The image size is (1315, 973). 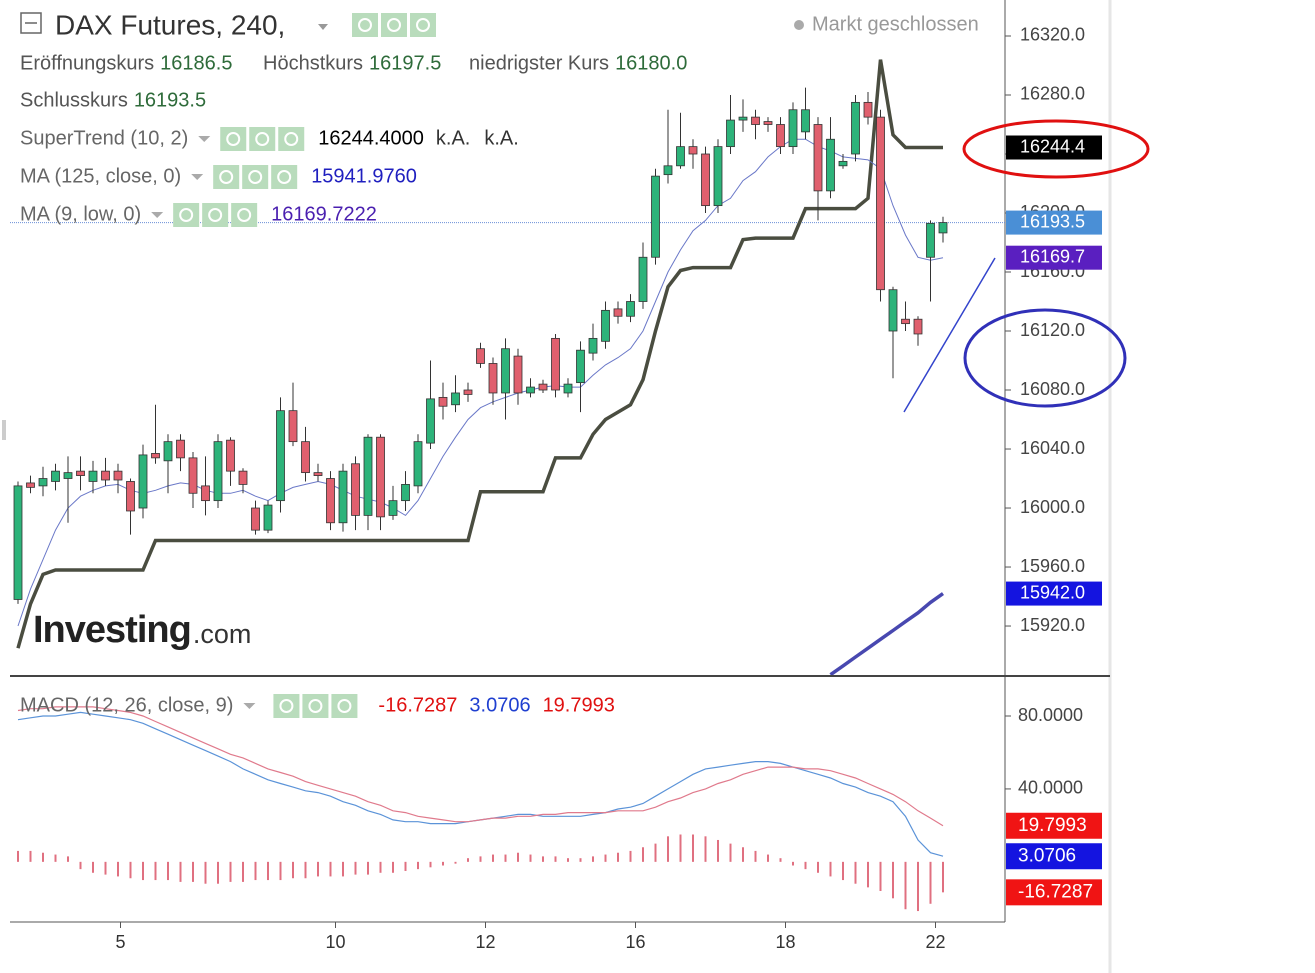 What do you see at coordinates (579, 705) in the screenshot?
I see `macd-legend-value: 19.7993` at bounding box center [579, 705].